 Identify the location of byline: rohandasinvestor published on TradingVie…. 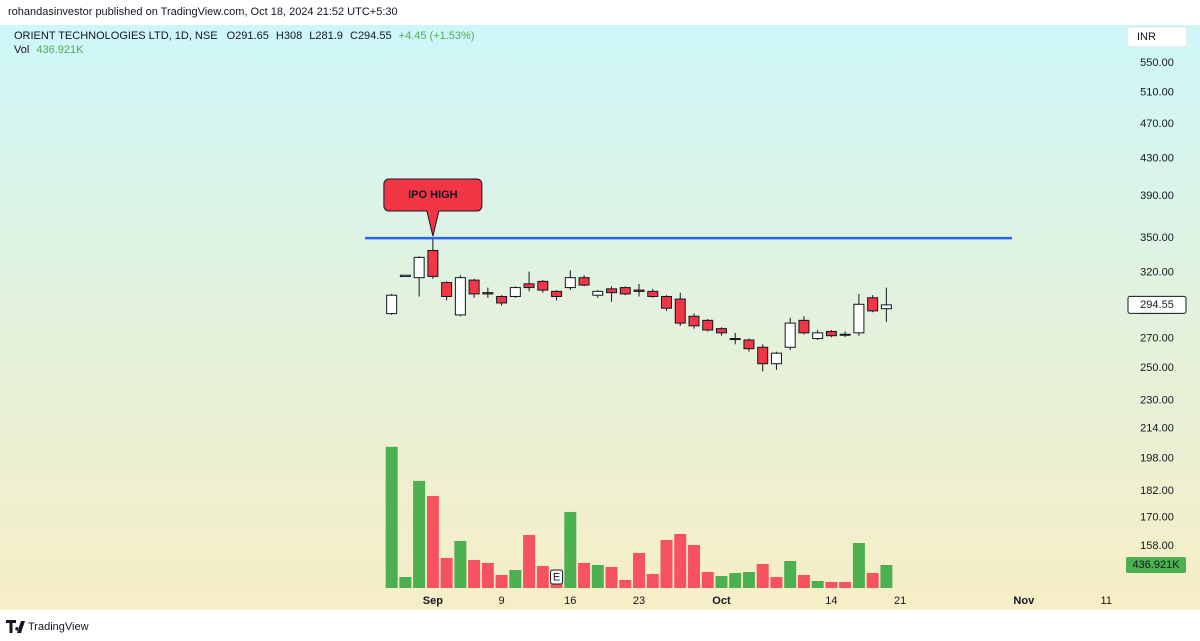
(203, 12).